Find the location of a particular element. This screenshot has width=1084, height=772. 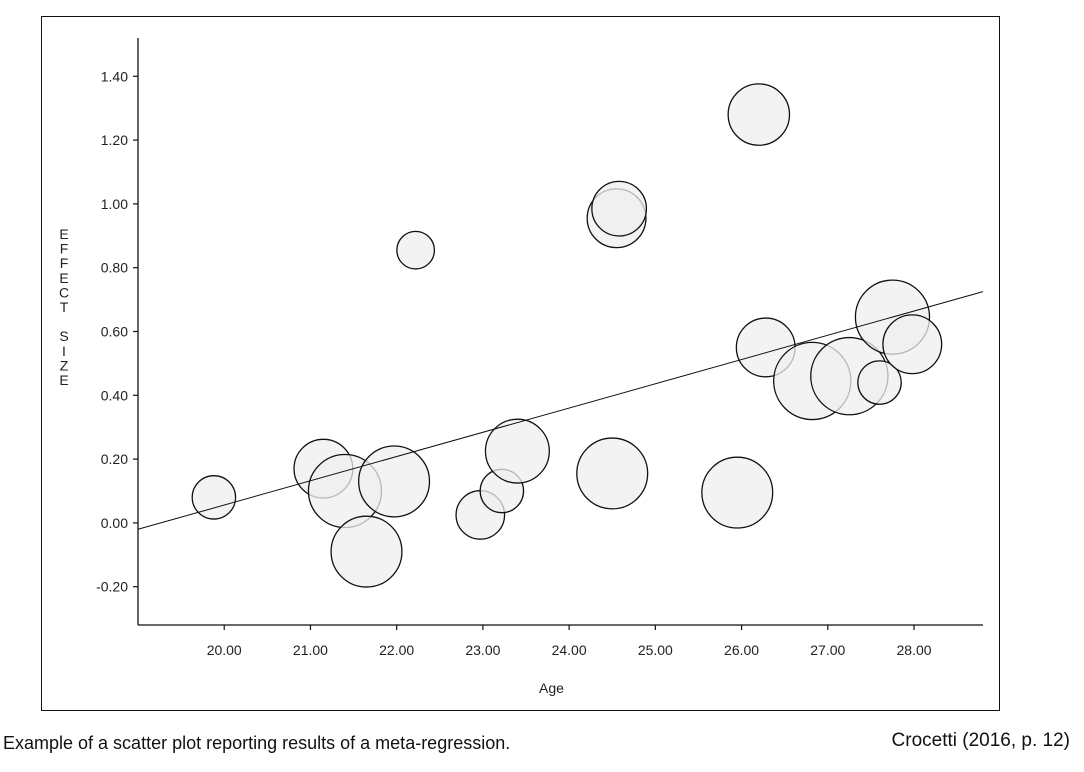

x-tick-label: 21.00 is located at coordinates (310, 650).